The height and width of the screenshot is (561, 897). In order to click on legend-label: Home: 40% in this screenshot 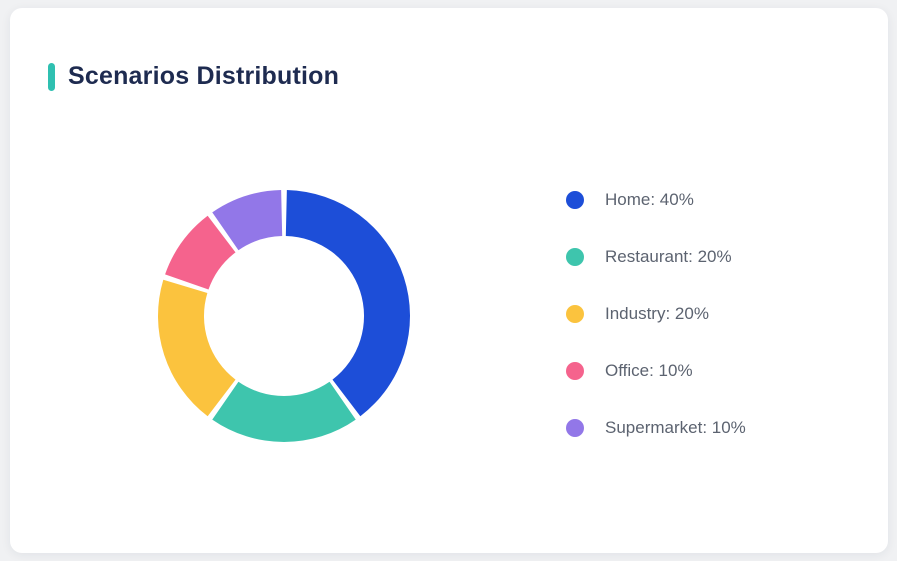, I will do `click(649, 199)`.